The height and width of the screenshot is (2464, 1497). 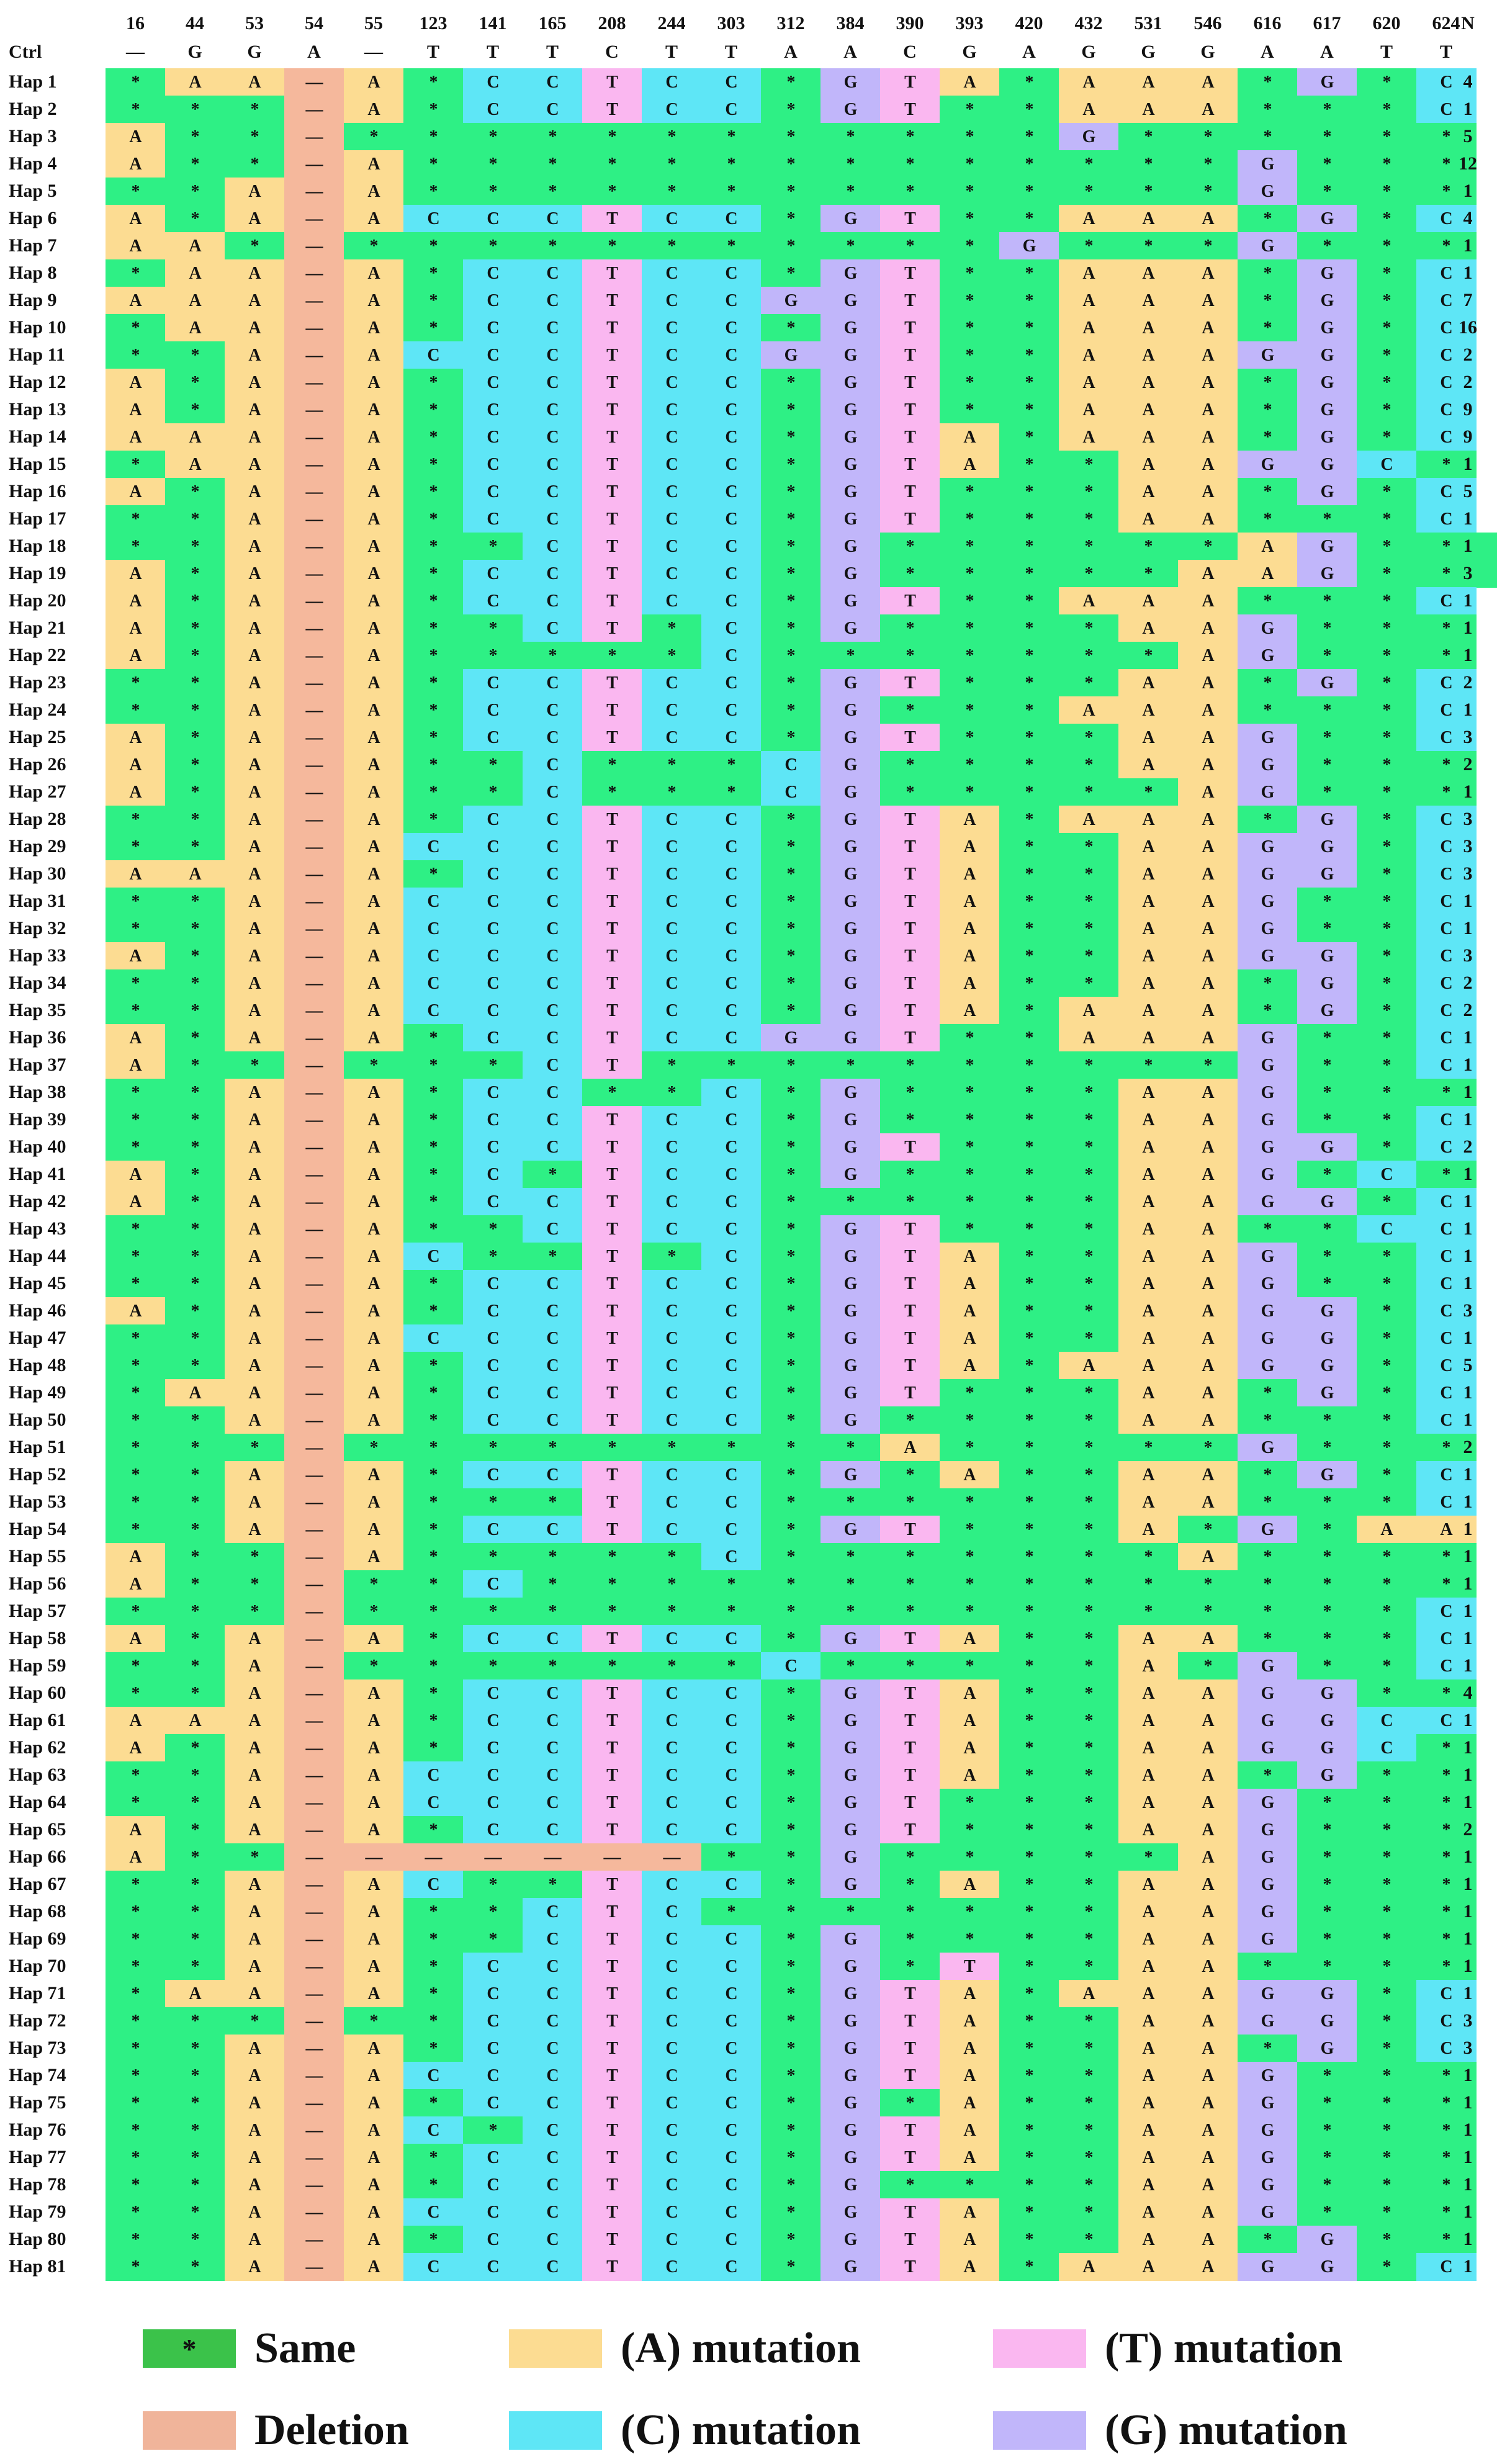 What do you see at coordinates (1468, 136) in the screenshot?
I see `haplotype-count: 5` at bounding box center [1468, 136].